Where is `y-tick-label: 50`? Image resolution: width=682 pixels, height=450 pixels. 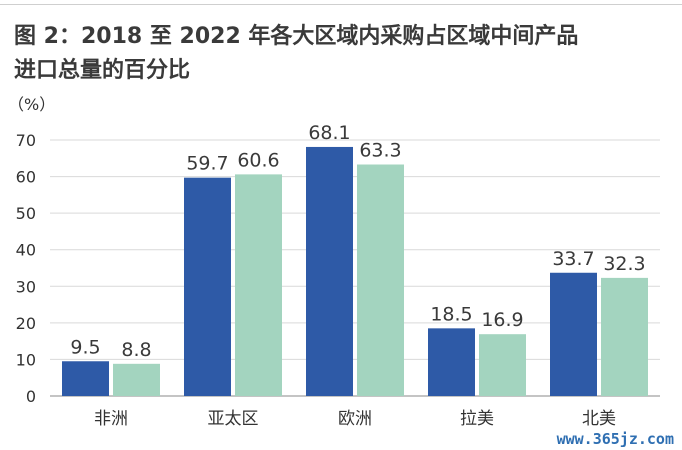 y-tick-label: 50 is located at coordinates (26, 213).